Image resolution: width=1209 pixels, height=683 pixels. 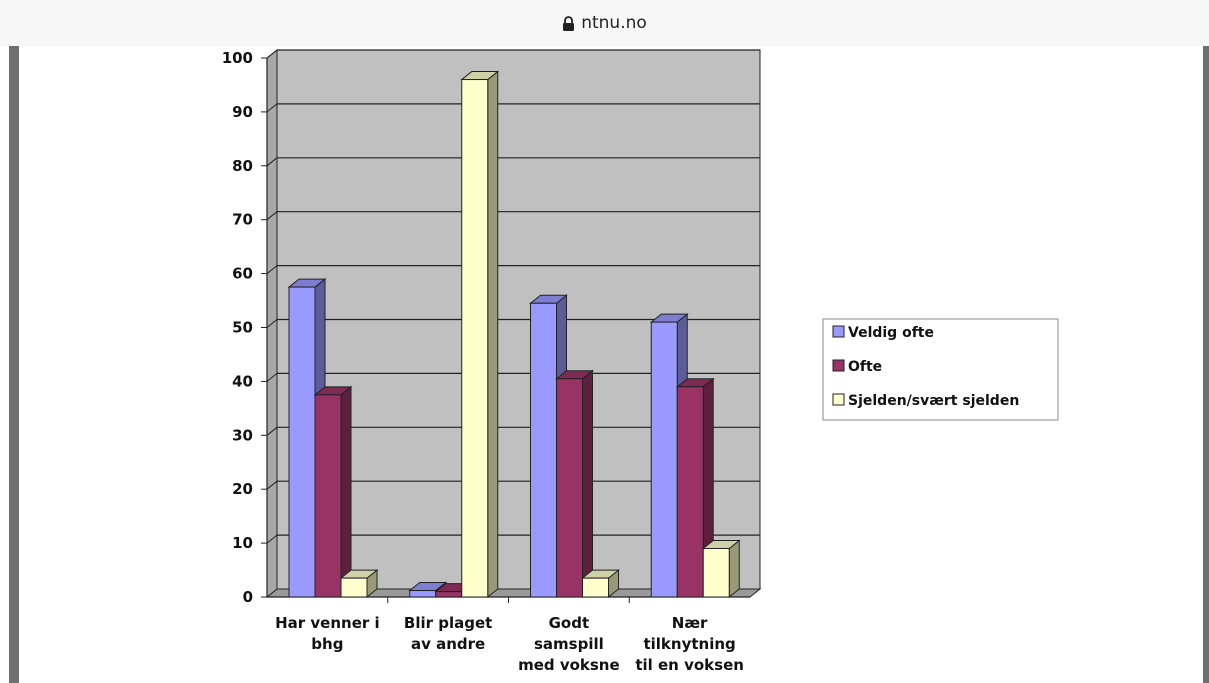 I want to click on x-category-label: av andre, so click(x=448, y=644).